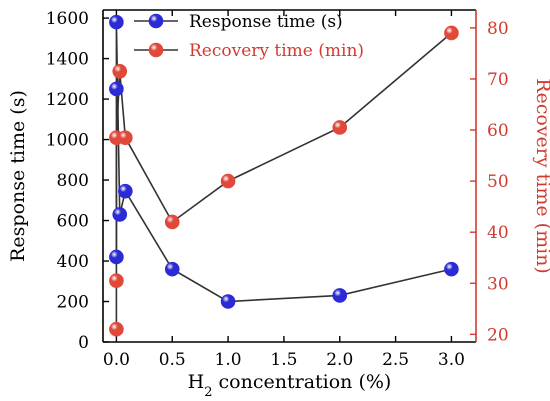 This screenshot has width=550, height=401. What do you see at coordinates (83, 343) in the screenshot?
I see `y-left-tick-label: 0` at bounding box center [83, 343].